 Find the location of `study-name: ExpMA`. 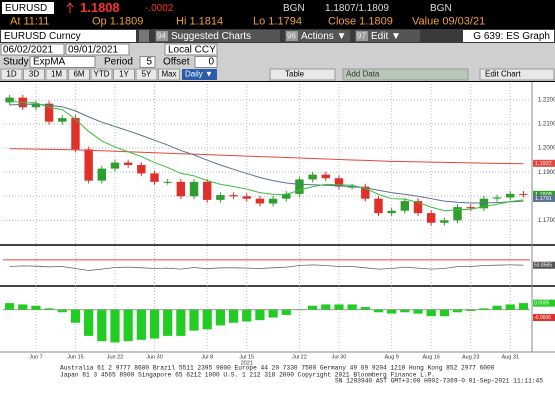

study-name: ExpMA is located at coordinates (49, 62).